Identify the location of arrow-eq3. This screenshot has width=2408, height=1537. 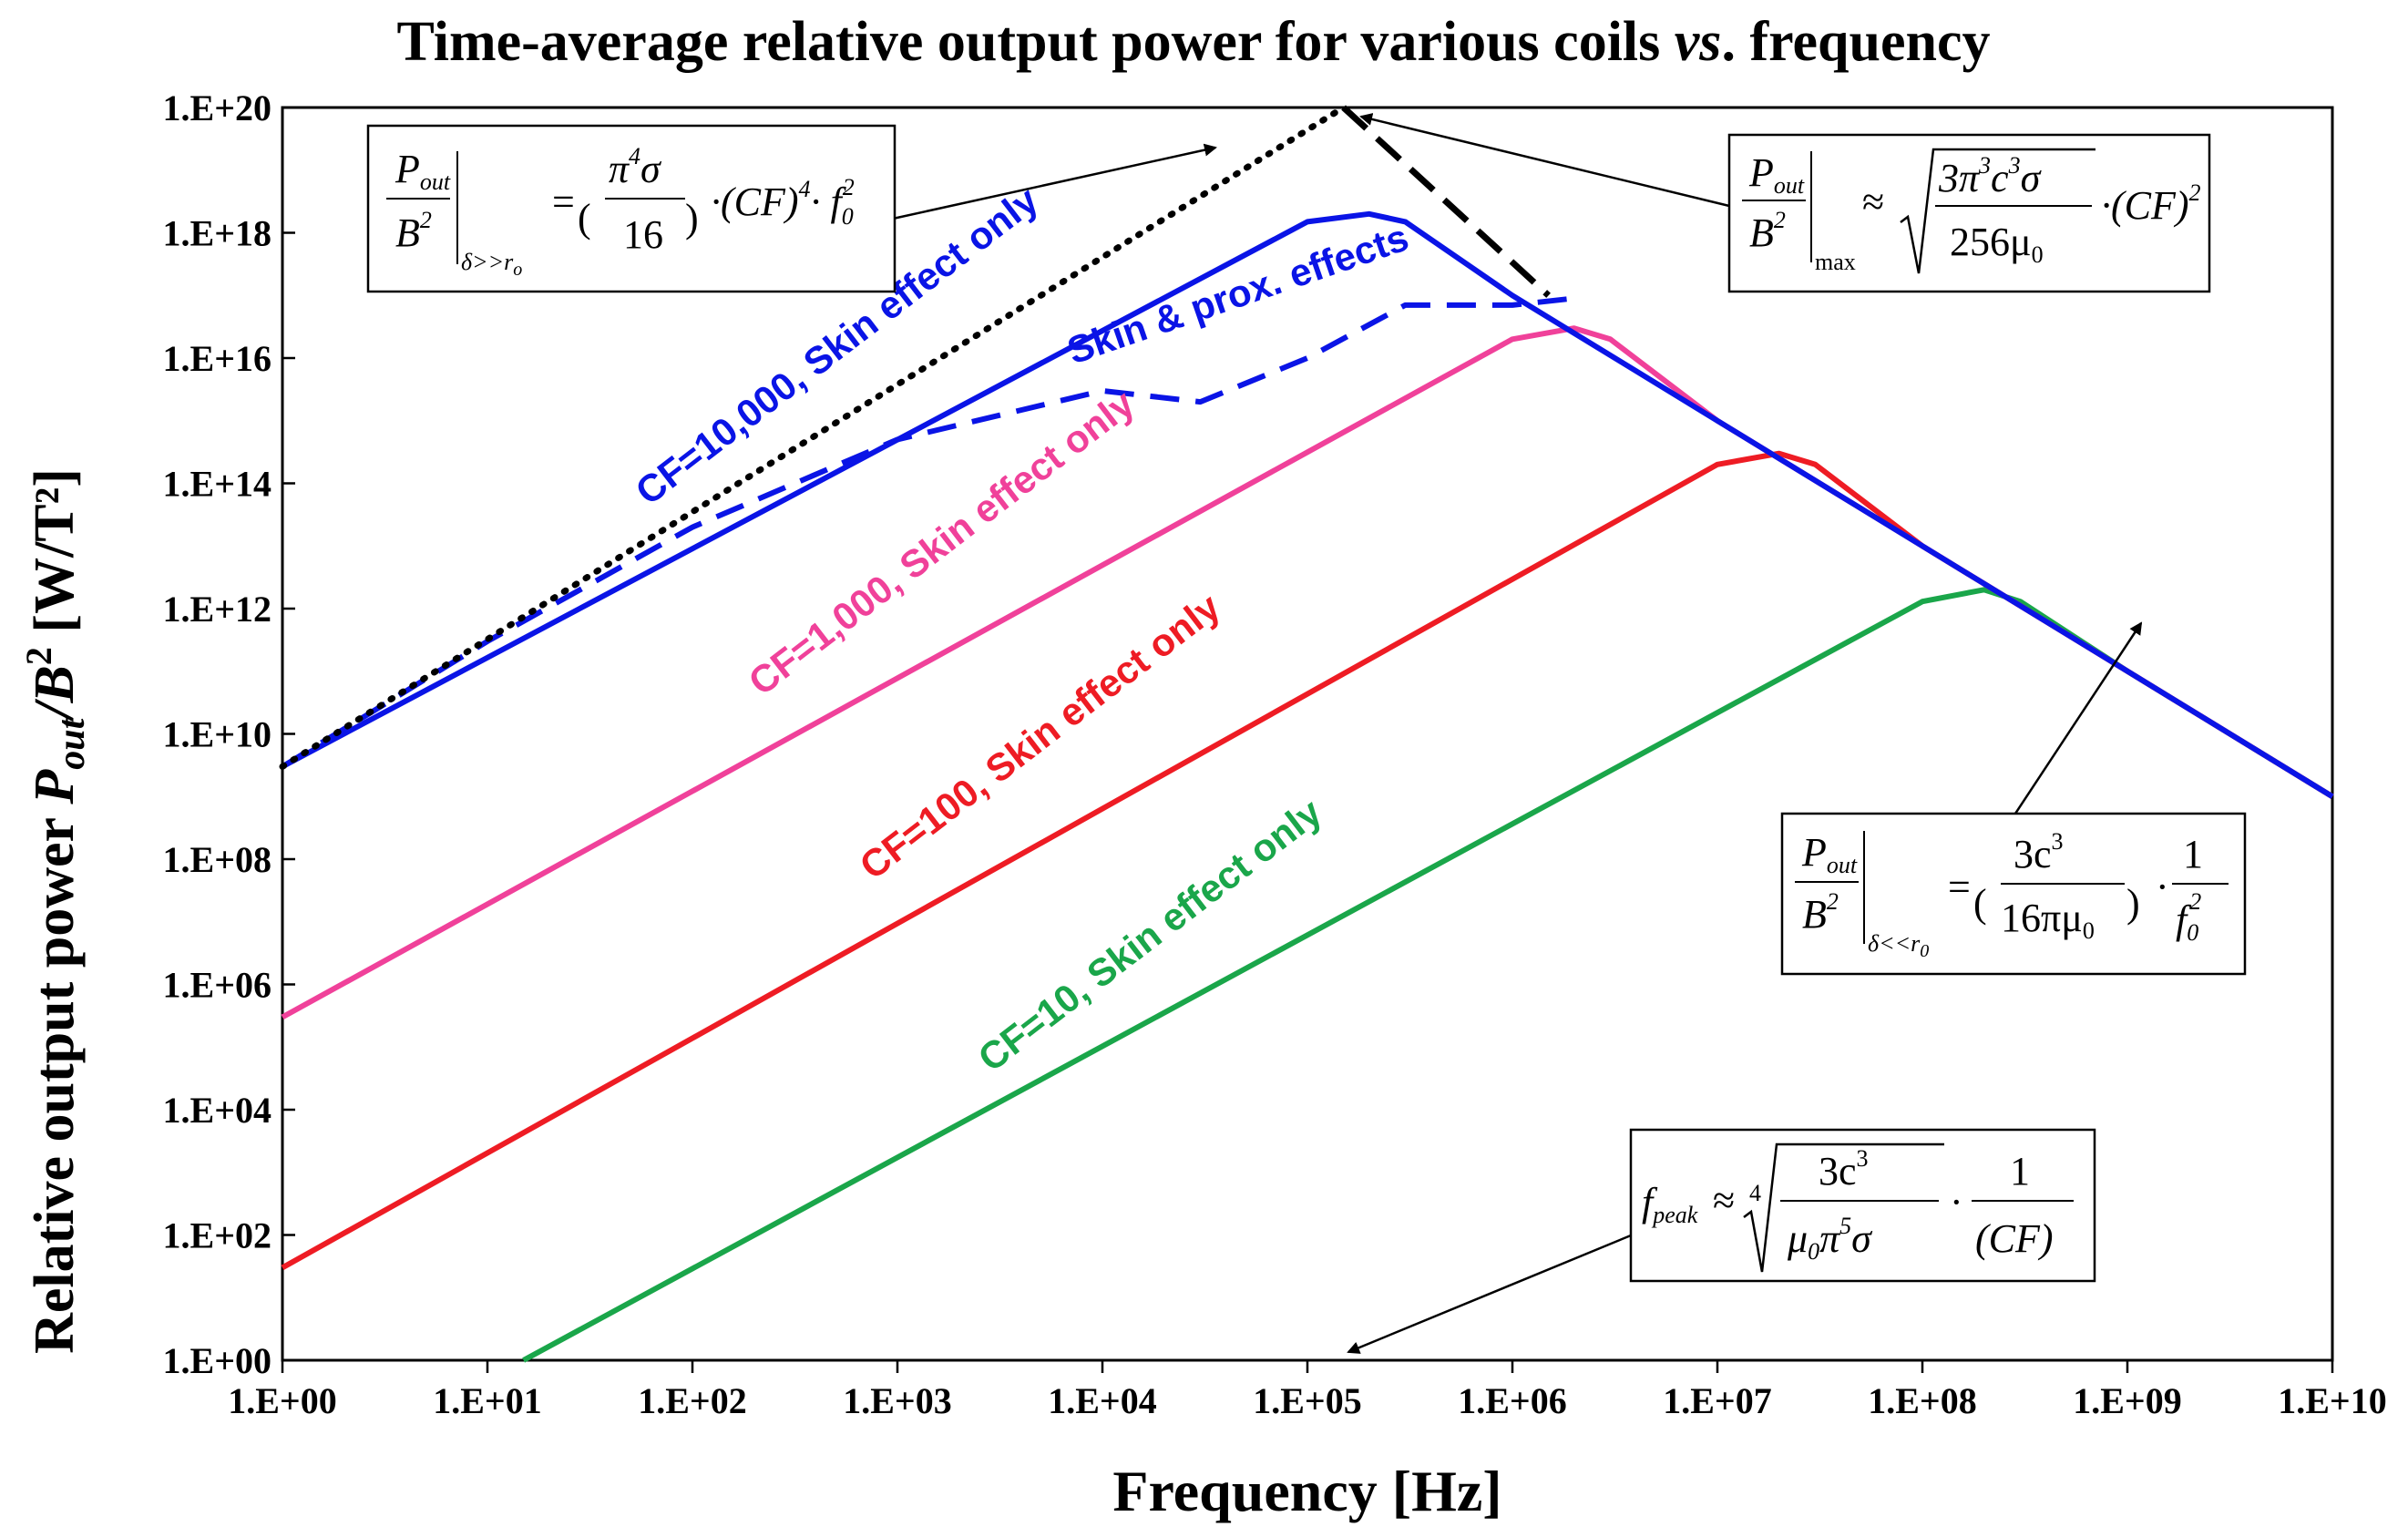
(2078, 718).